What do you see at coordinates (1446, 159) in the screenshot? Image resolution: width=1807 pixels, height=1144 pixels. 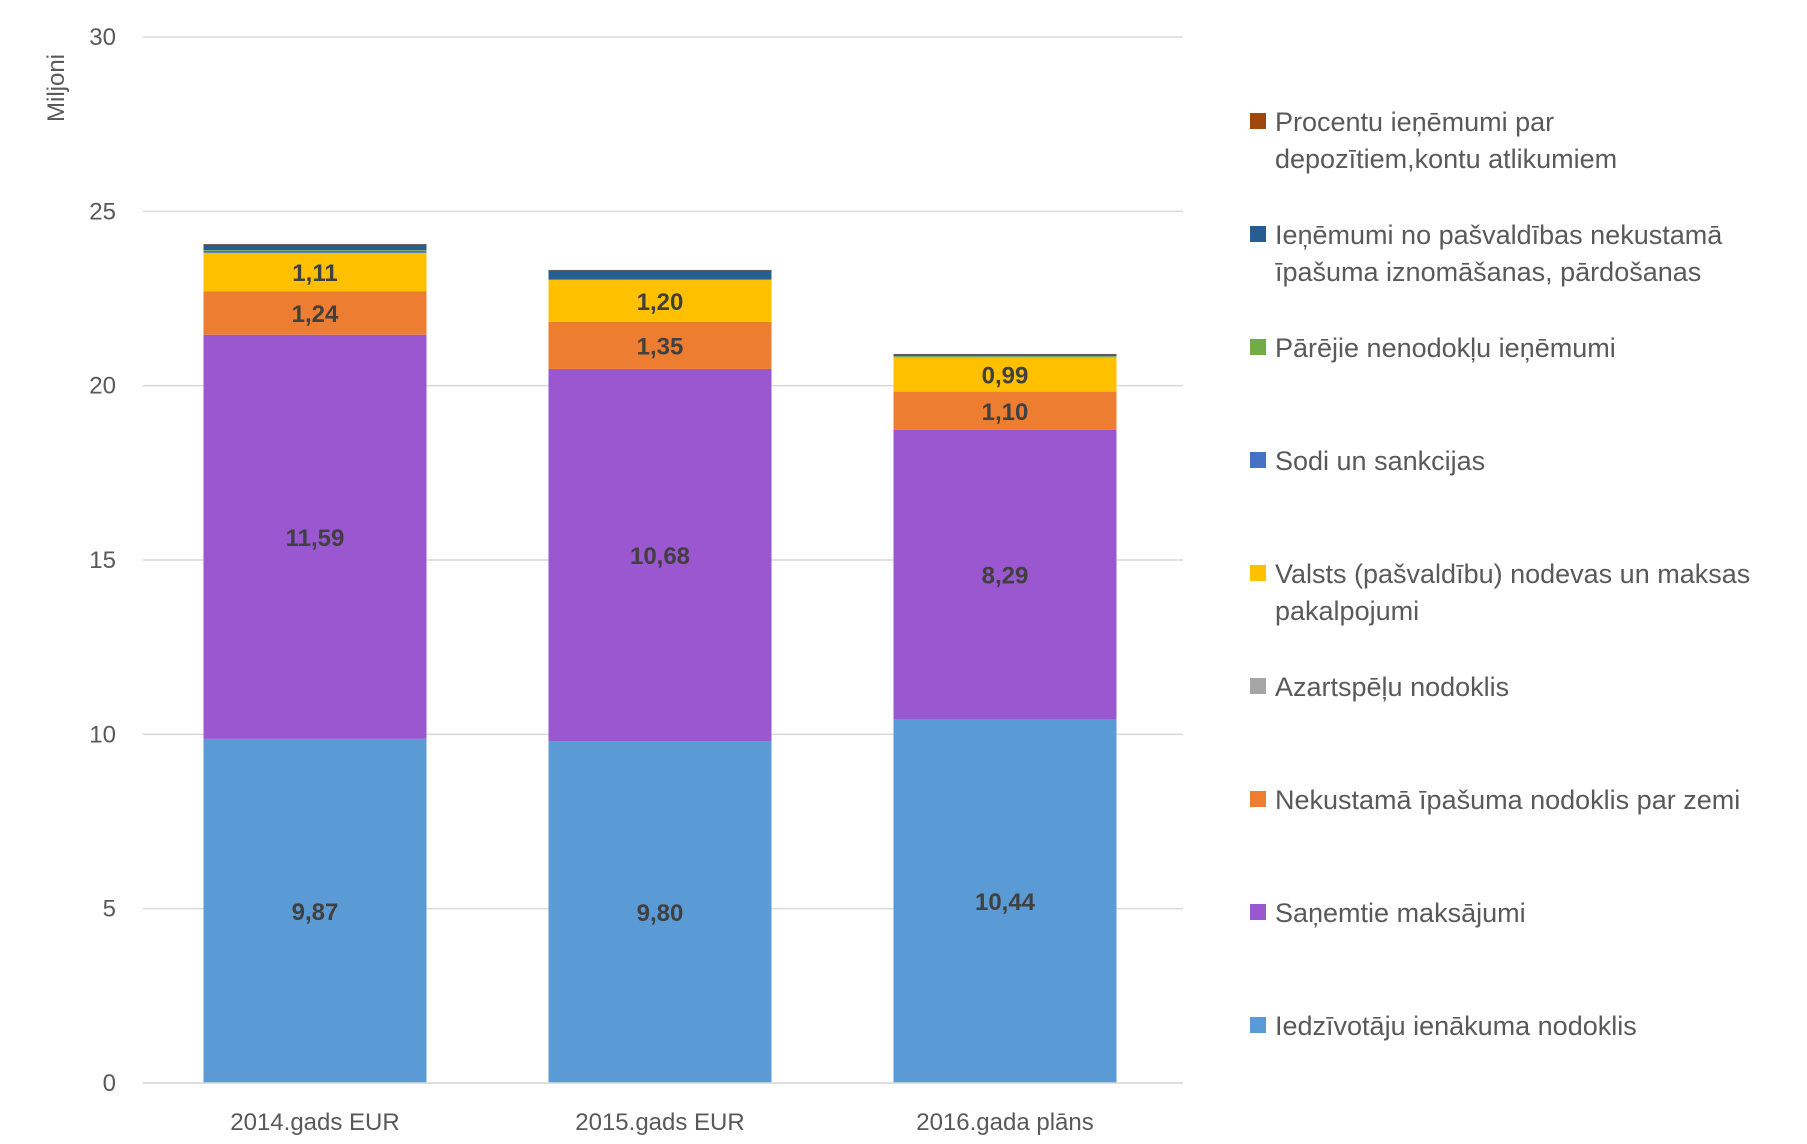 I see `legend-label: depozītiem,kontu atlikumiem` at bounding box center [1446, 159].